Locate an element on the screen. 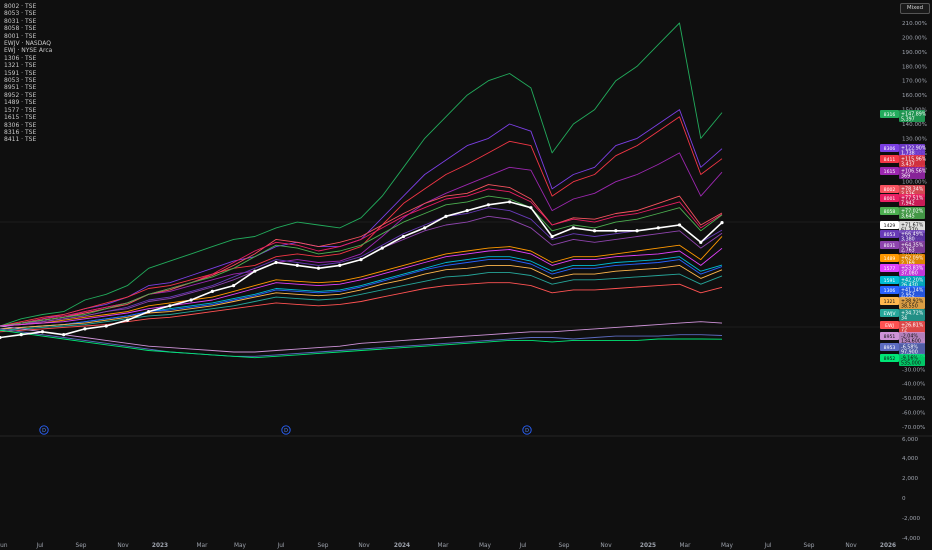 This screenshot has height=550, width=932. legend-item: 8002 · TSE is located at coordinates (20, 6).